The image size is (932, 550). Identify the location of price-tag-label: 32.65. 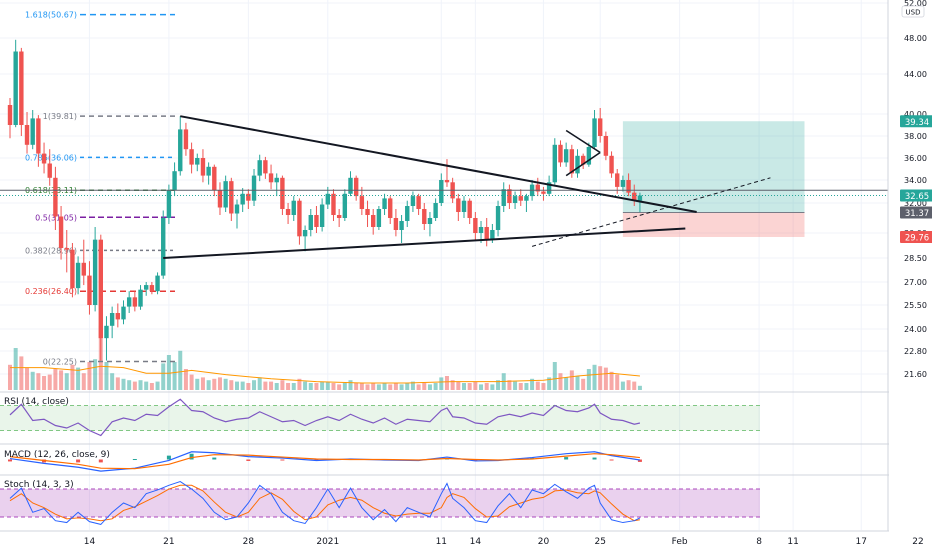
(917, 197).